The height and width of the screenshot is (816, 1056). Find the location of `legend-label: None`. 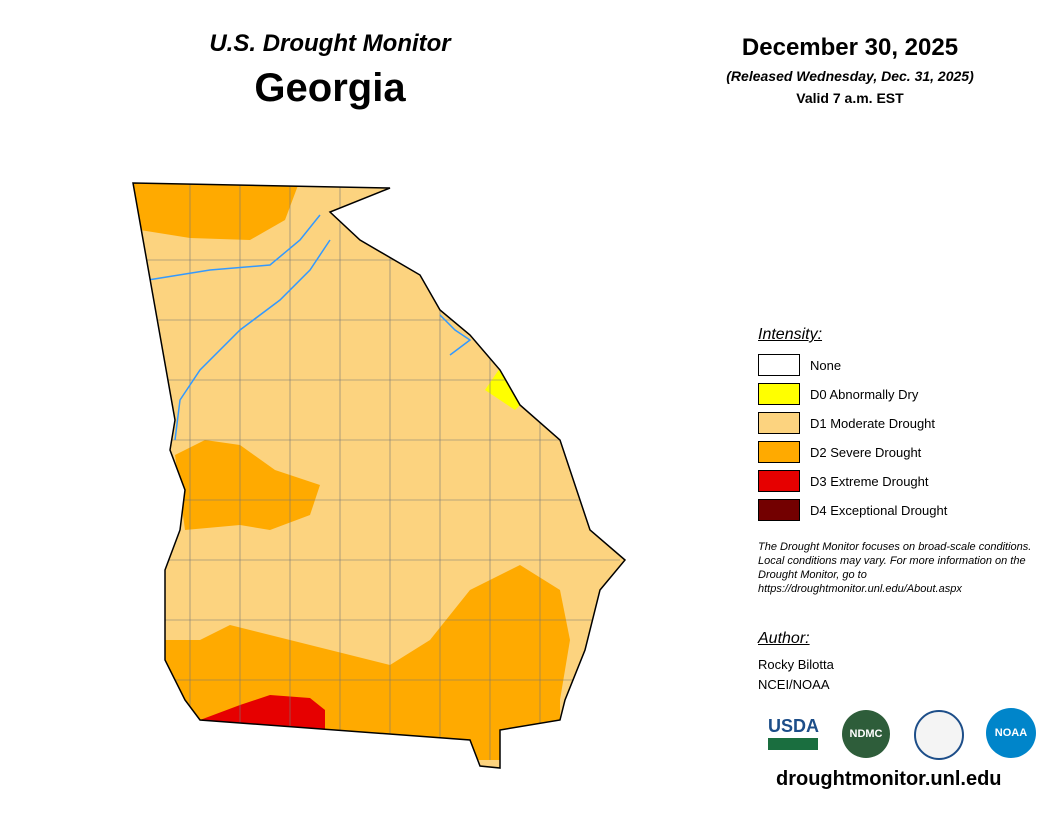

legend-label: None is located at coordinates (826, 365).